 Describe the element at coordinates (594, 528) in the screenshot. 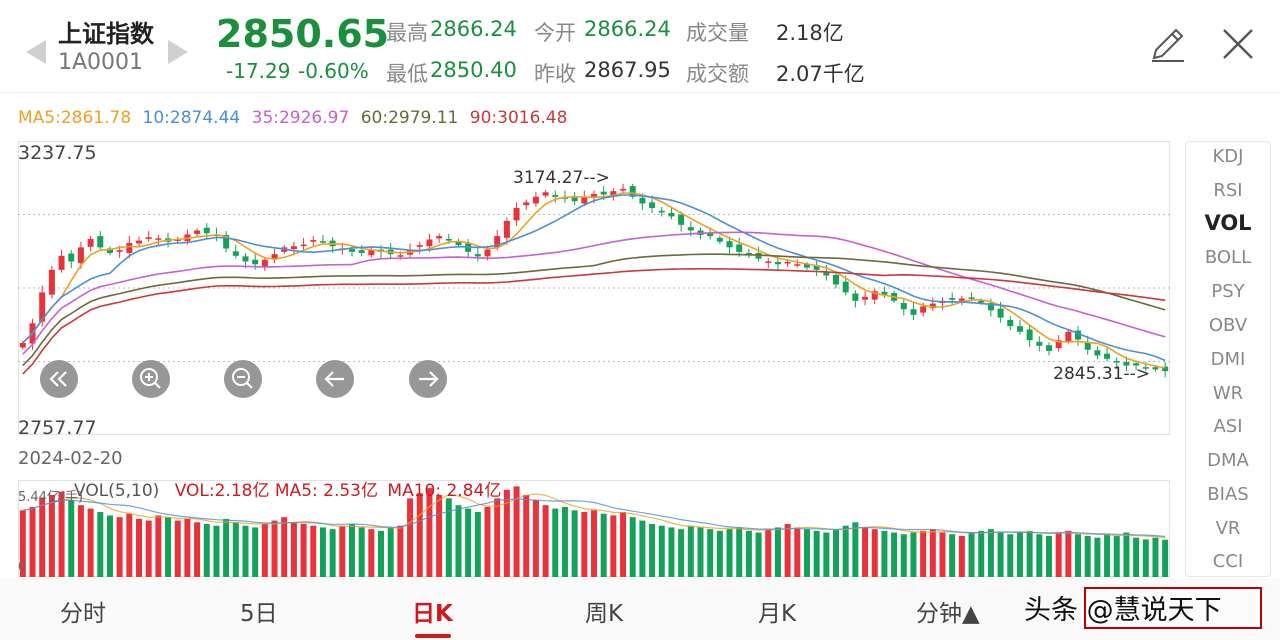

I see `volume-chart` at that location.